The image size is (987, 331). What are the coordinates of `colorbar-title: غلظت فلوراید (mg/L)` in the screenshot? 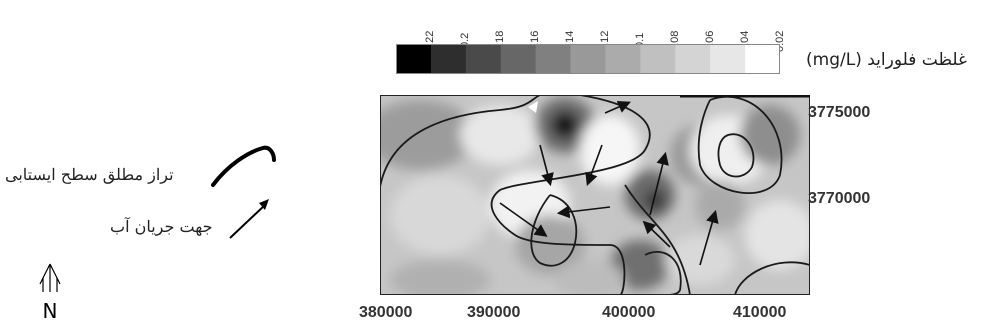 It's located at (886, 60).